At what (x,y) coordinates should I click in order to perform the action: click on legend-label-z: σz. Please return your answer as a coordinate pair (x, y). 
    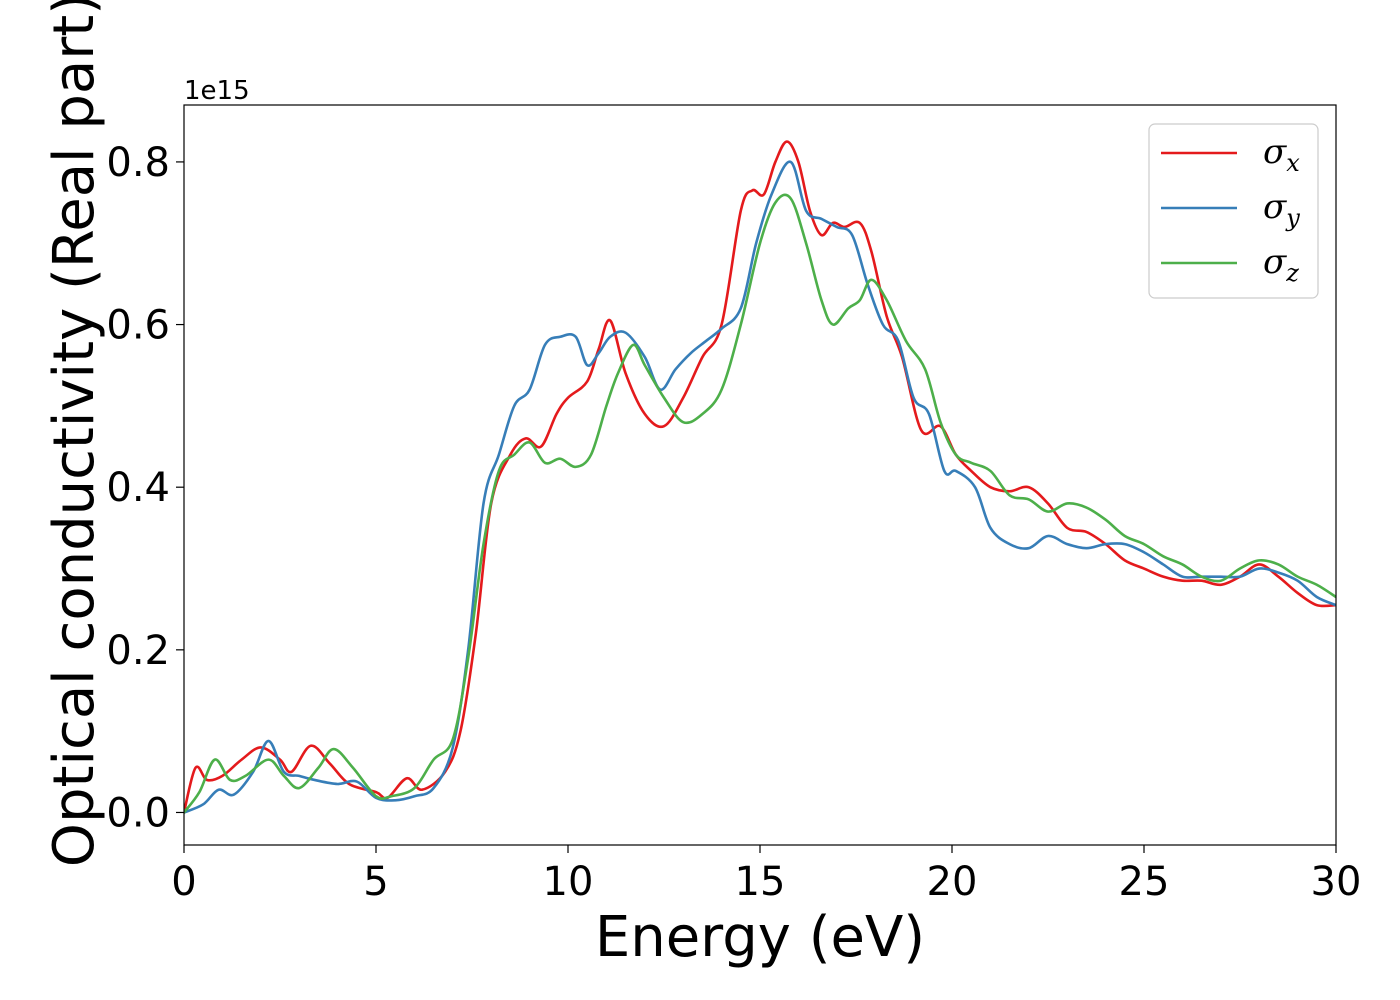
    Looking at the image, I should click on (1281, 264).